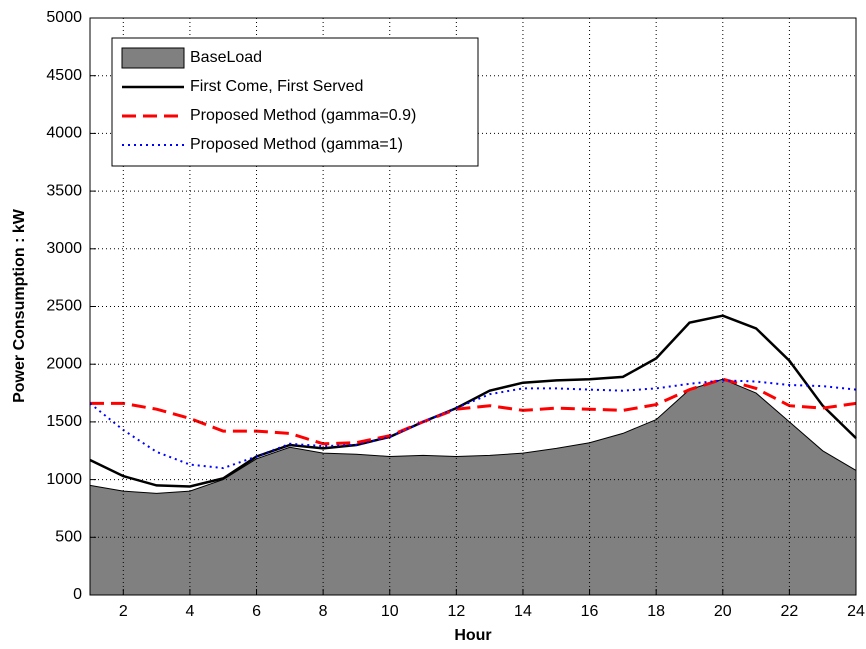 The height and width of the screenshot is (649, 866). I want to click on x-tick-label: 18, so click(656, 611).